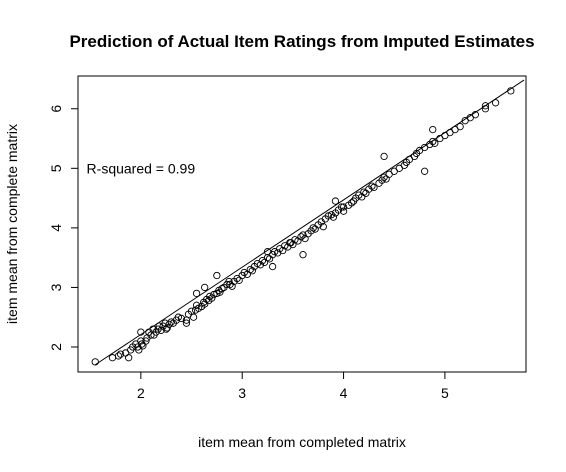 Image resolution: width=566 pixels, height=472 pixels. What do you see at coordinates (56, 228) in the screenshot?
I see `y-tick-label: 4` at bounding box center [56, 228].